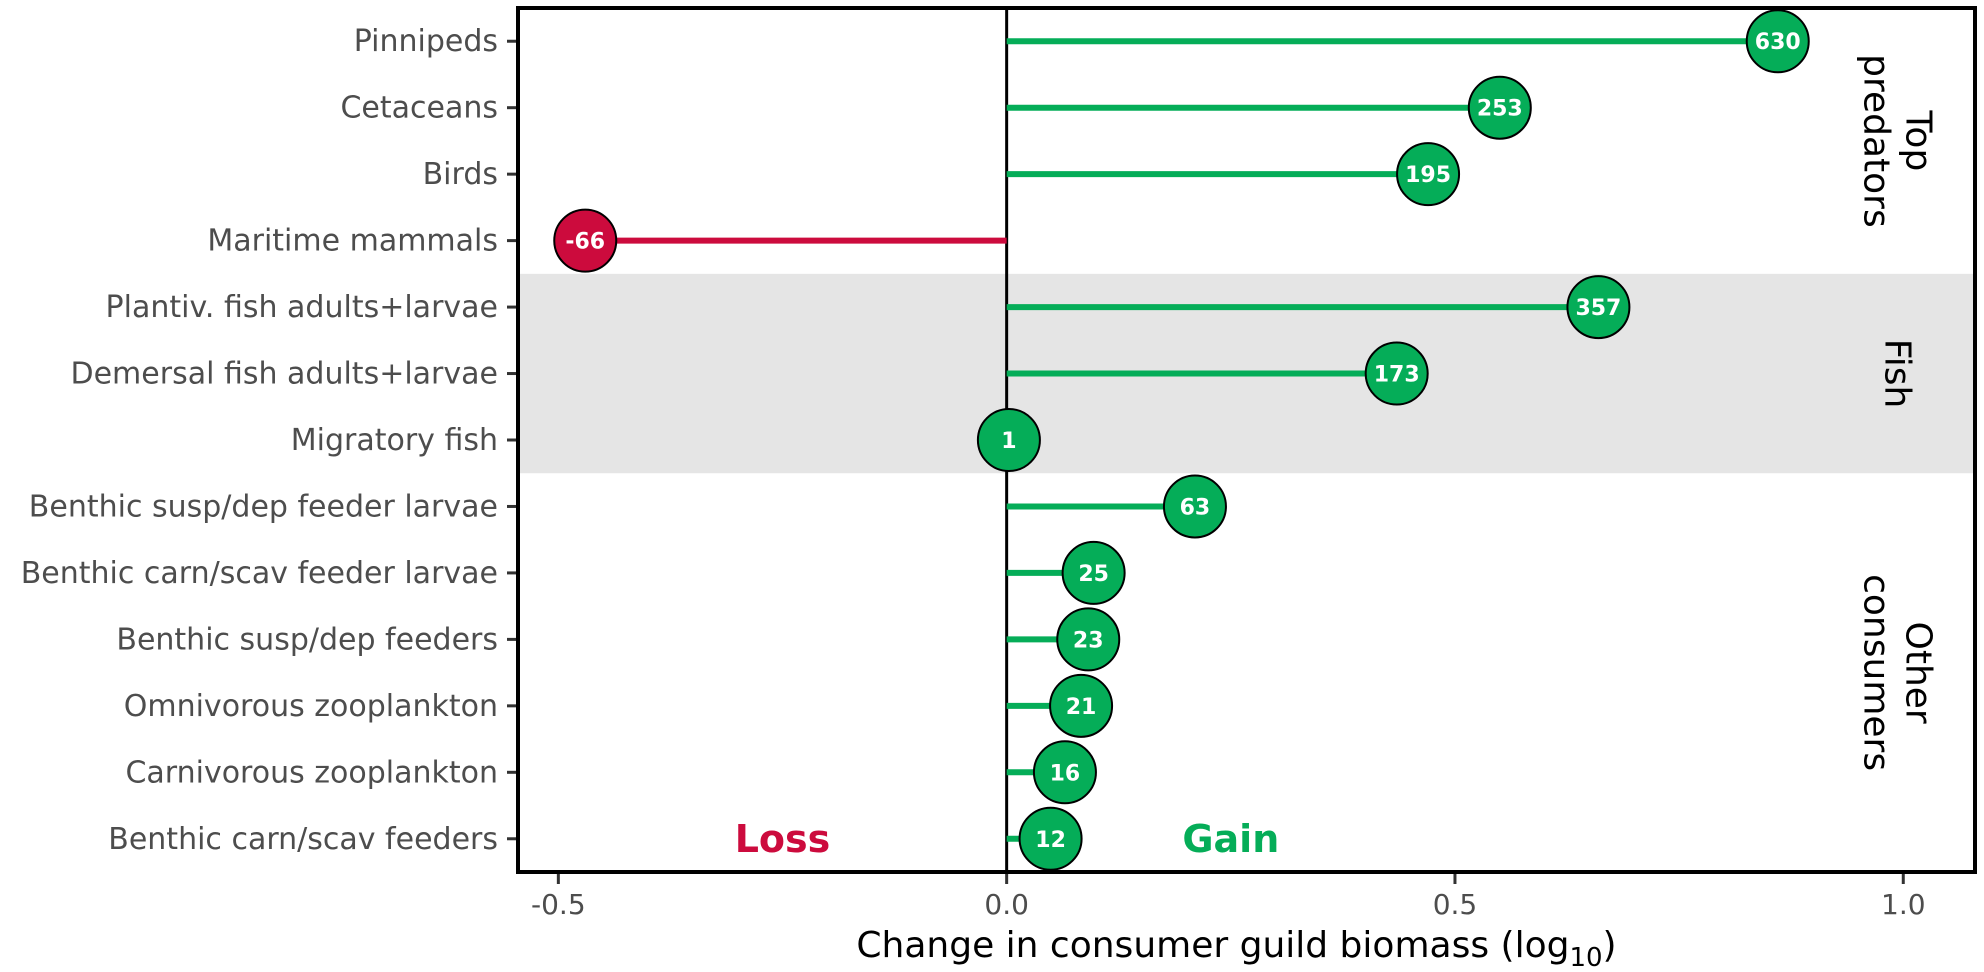 The height and width of the screenshot is (972, 1984). I want to click on group-label-2-line-1: consumers, so click(1876, 672).